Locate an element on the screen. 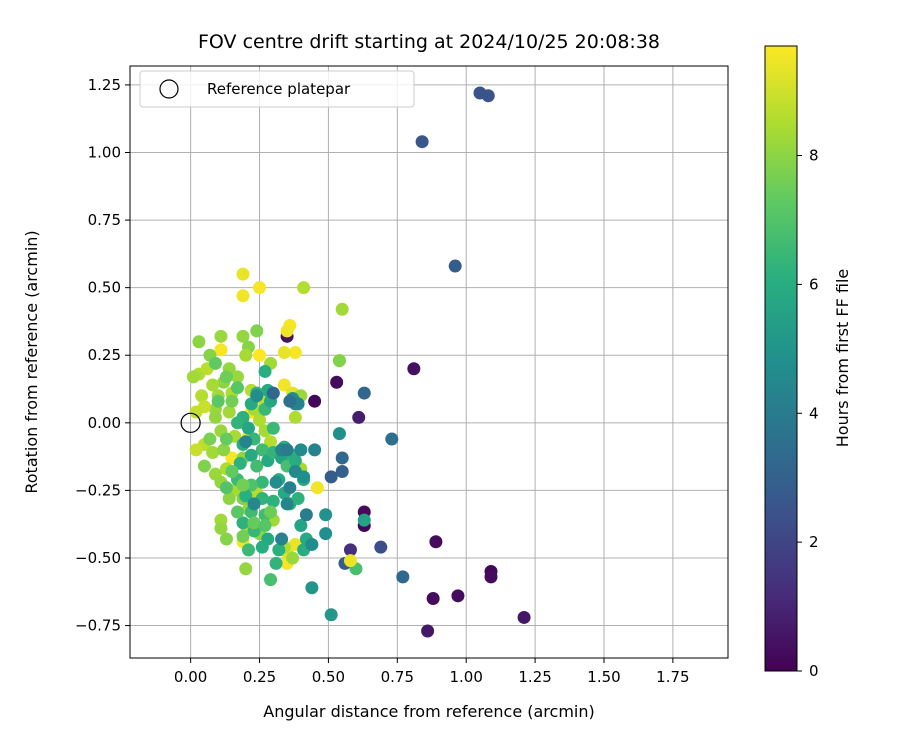  reference-marker is located at coordinates (190, 422).